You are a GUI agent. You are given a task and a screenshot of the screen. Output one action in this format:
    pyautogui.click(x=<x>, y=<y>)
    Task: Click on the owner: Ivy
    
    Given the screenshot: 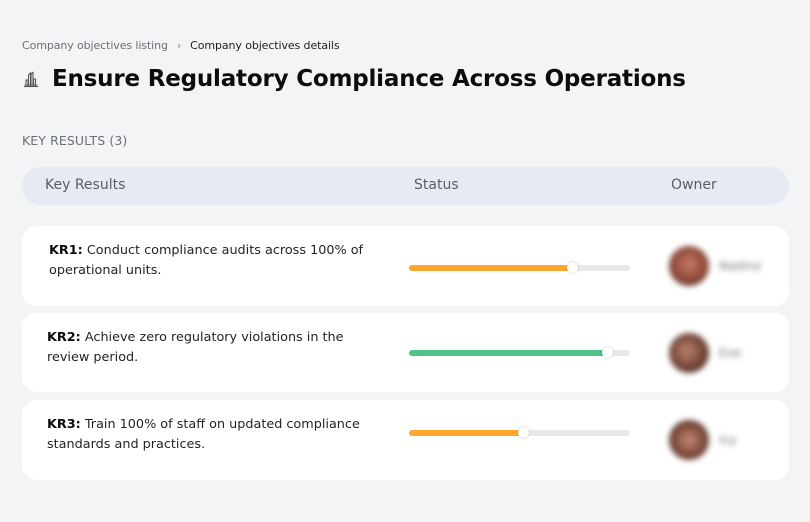 What is the action you would take?
    pyautogui.click(x=703, y=440)
    